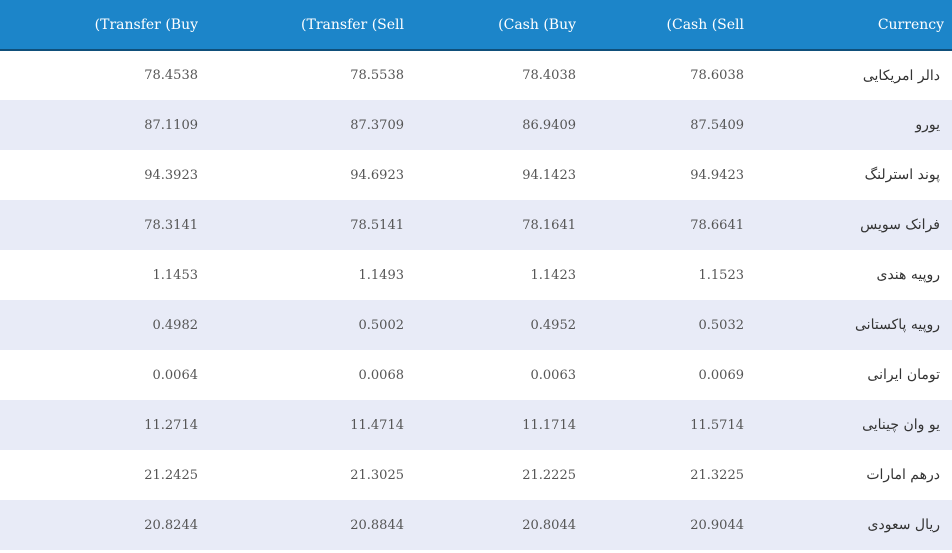 The height and width of the screenshot is (553, 952). I want to click on currency-name-cell: روپیه هندی, so click(908, 275).